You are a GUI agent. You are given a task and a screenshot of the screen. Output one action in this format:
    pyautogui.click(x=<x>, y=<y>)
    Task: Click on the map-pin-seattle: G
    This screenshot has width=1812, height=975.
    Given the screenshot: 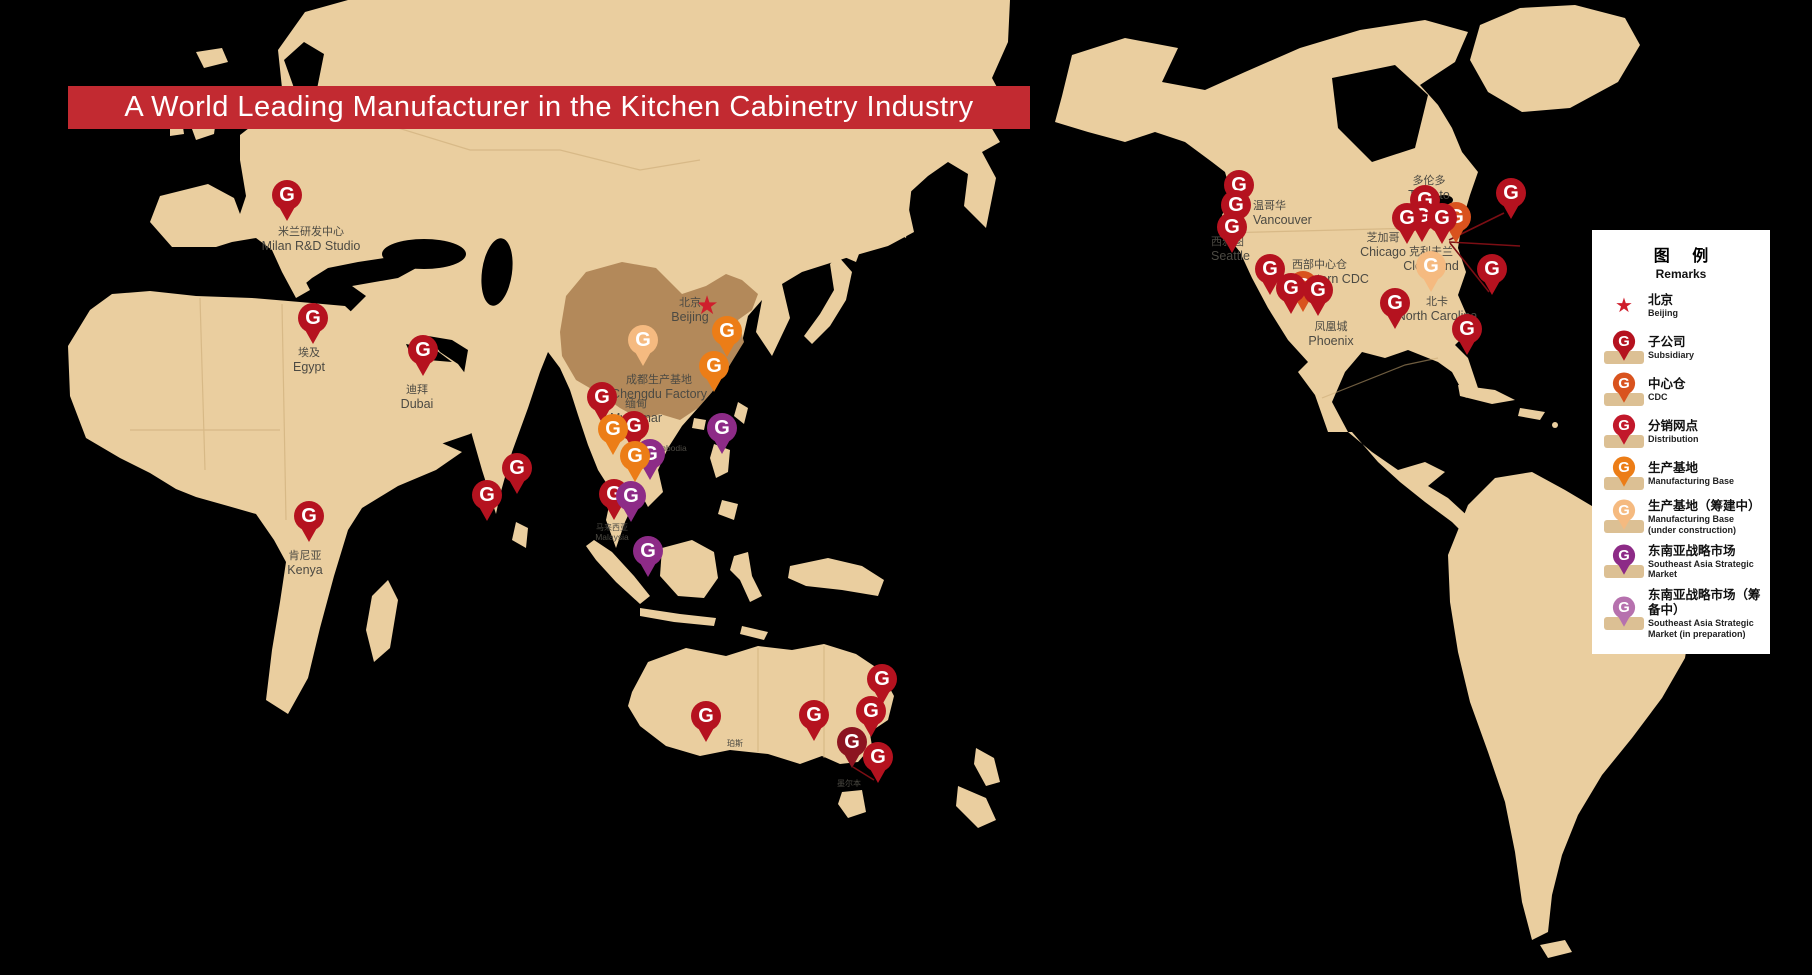 What is the action you would take?
    pyautogui.click(x=1232, y=233)
    